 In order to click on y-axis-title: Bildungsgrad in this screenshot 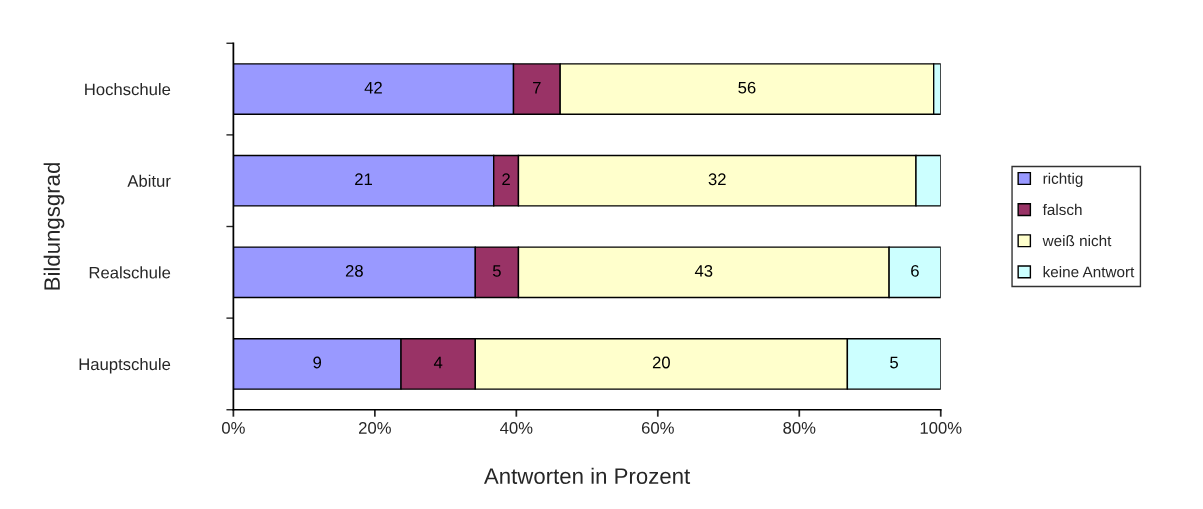, I will do `click(54, 226)`.